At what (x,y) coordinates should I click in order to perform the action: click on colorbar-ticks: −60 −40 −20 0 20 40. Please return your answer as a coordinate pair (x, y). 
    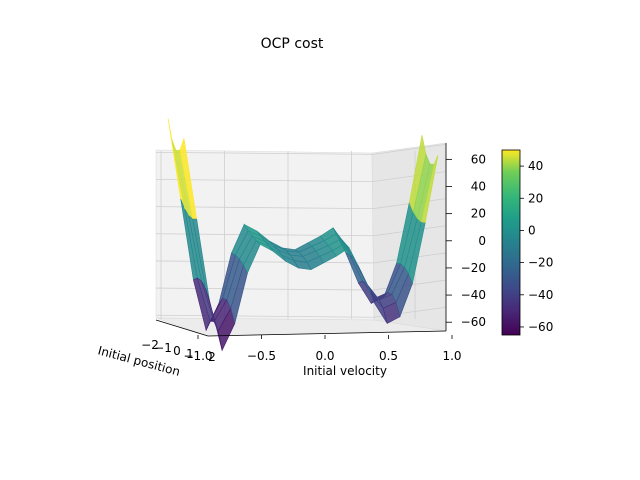
    Looking at the image, I should click on (536, 246).